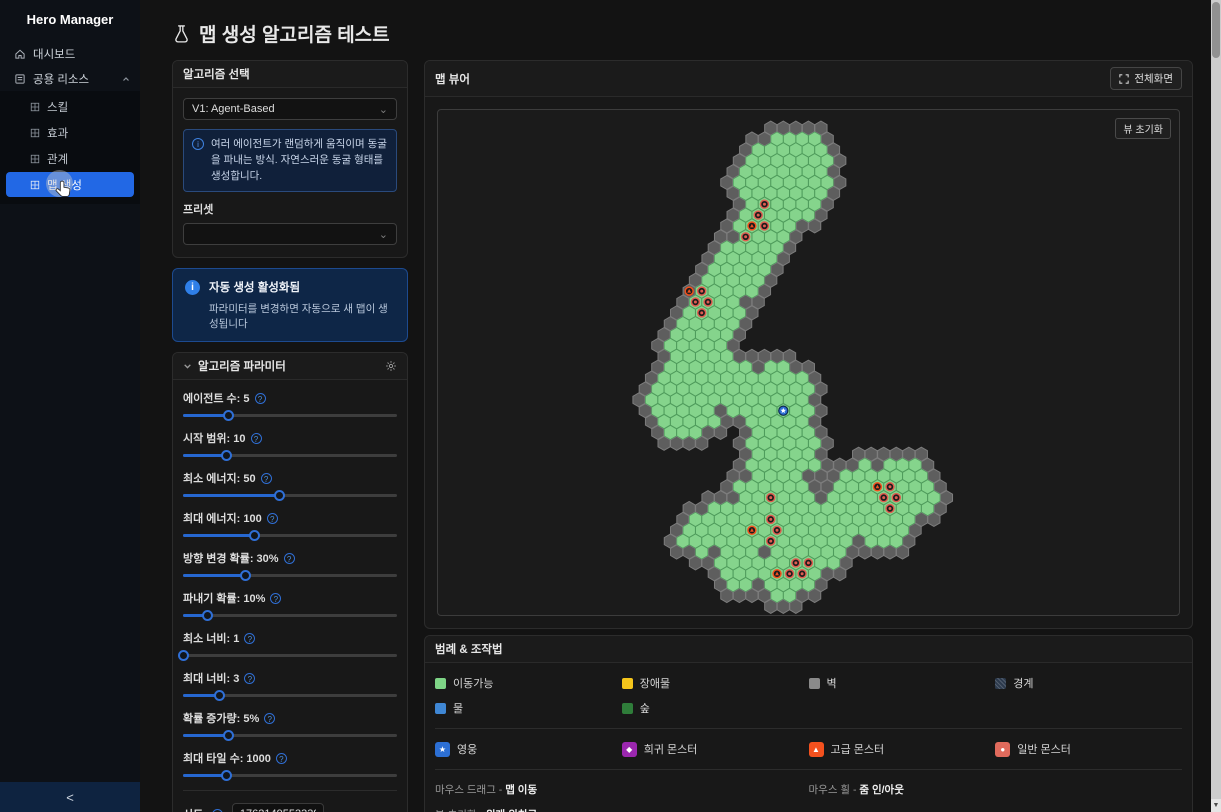 This screenshot has height=812, width=1221. Describe the element at coordinates (277, 807) in the screenshot. I see `seed-input` at that location.